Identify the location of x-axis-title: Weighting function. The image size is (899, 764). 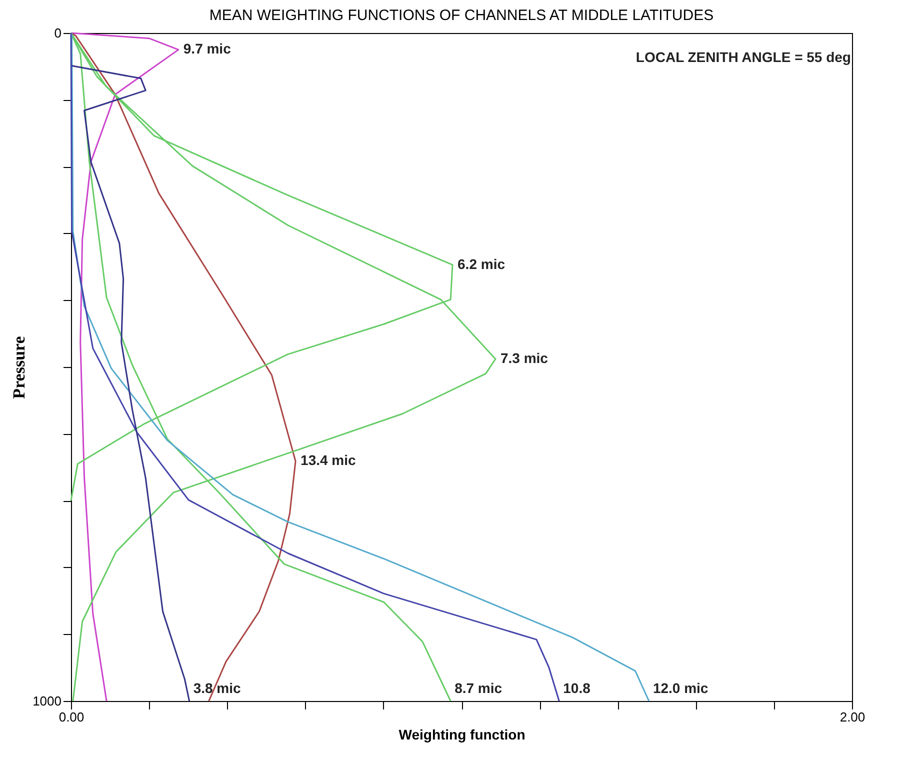
(462, 734).